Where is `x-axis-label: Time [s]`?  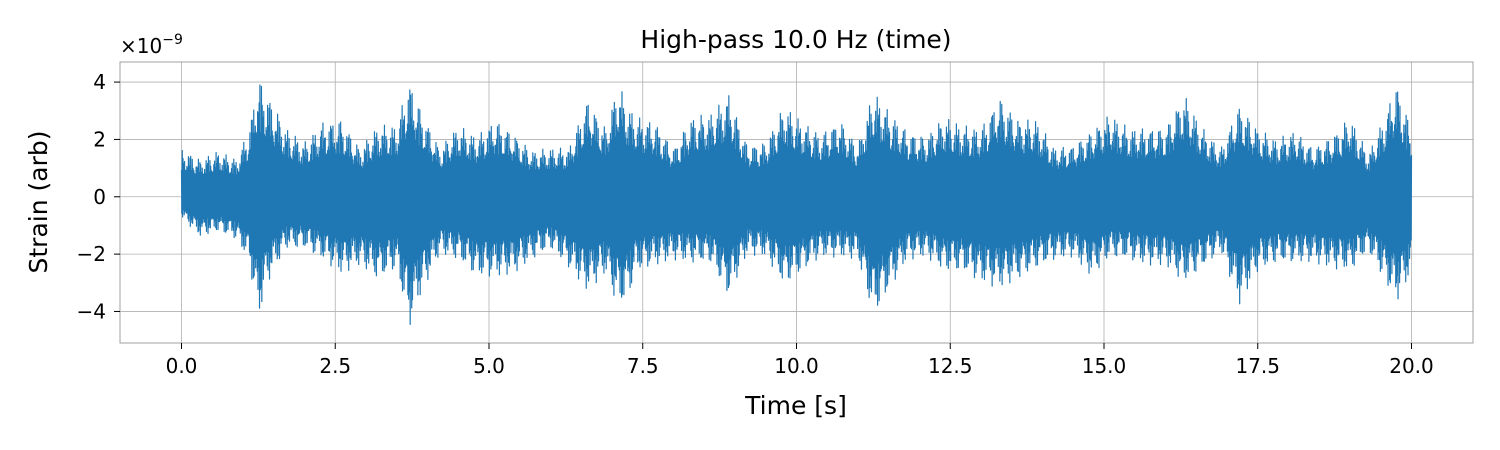 x-axis-label: Time [s] is located at coordinates (795, 405).